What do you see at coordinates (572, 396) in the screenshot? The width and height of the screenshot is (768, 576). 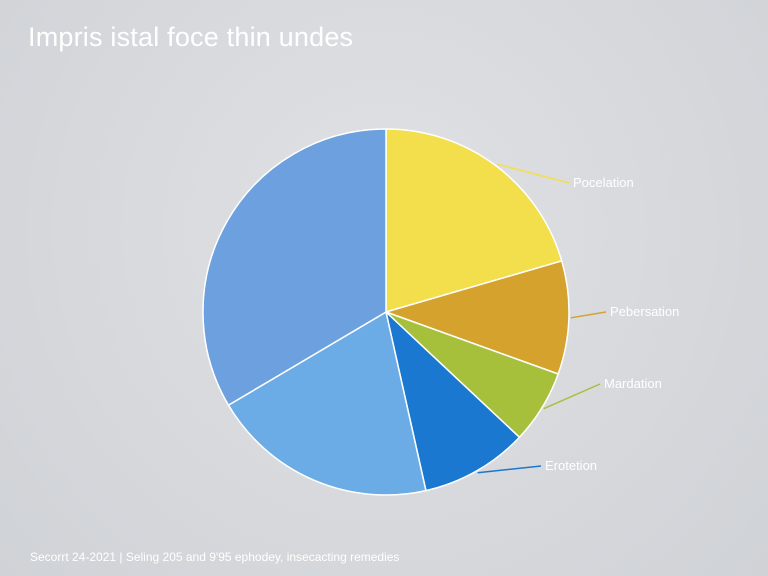 I see `leader-line-mardation` at bounding box center [572, 396].